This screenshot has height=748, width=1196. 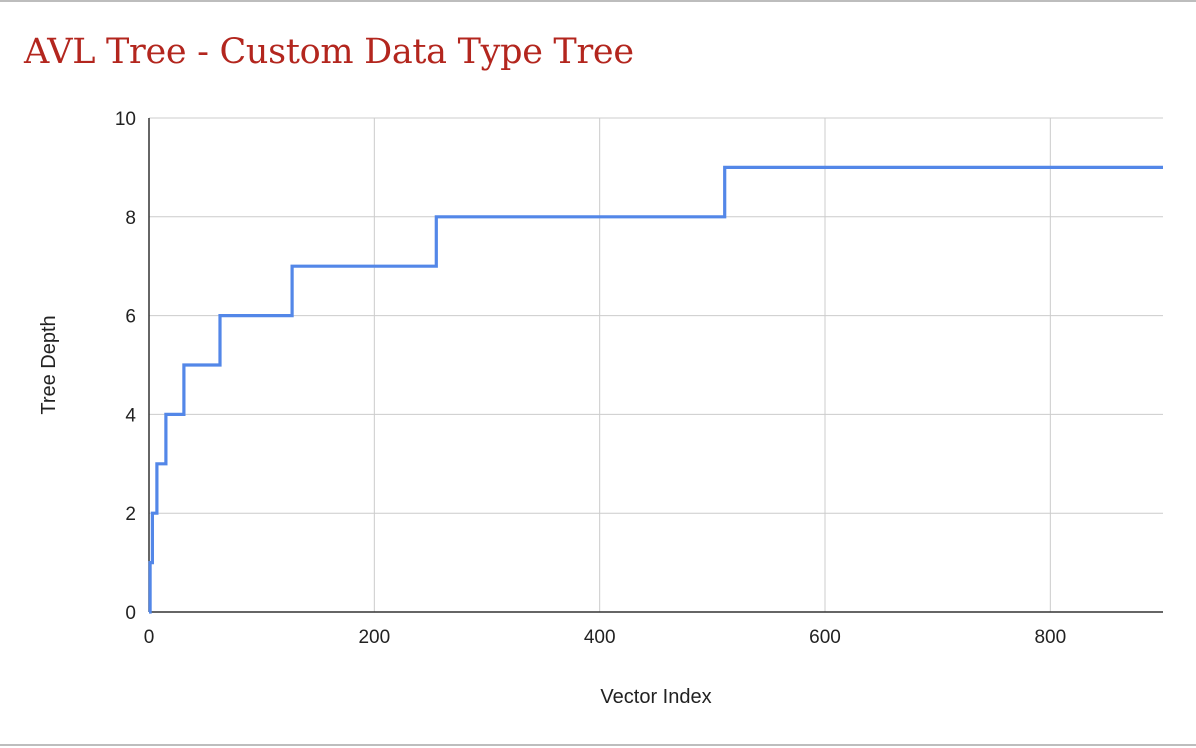 I want to click on x-tick-label: 0, so click(x=149, y=637).